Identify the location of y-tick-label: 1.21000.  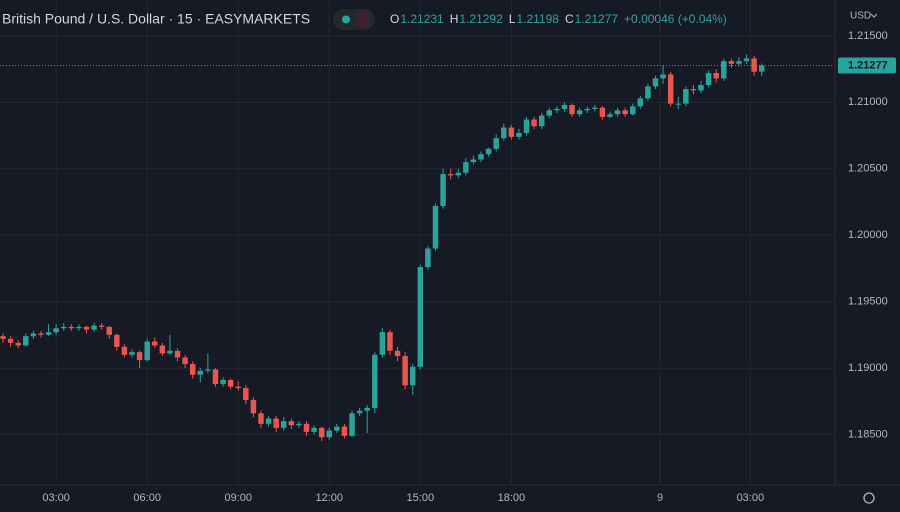
(868, 102).